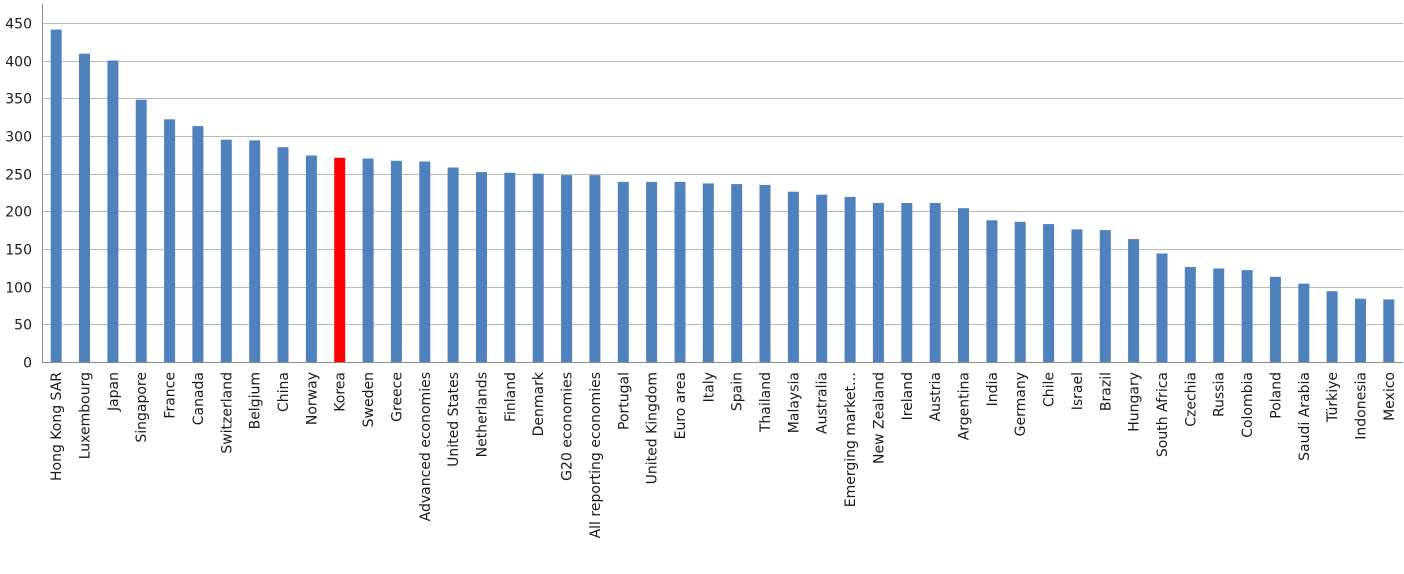 This screenshot has height=574, width=1404. Describe the element at coordinates (23, 326) in the screenshot. I see `y-tick-label: 50` at that location.